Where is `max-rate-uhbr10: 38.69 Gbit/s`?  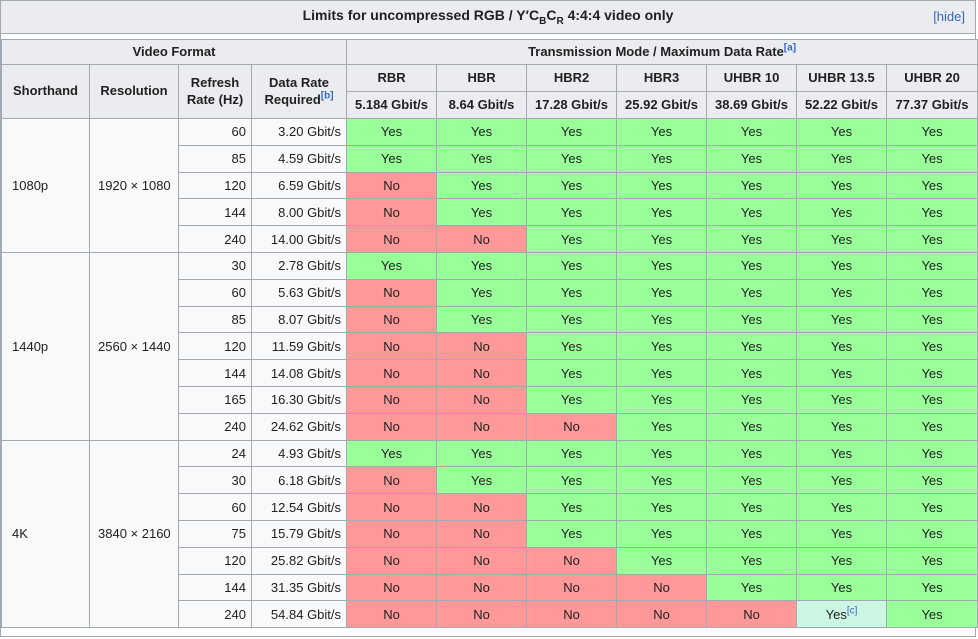 max-rate-uhbr10: 38.69 Gbit/s is located at coordinates (752, 105).